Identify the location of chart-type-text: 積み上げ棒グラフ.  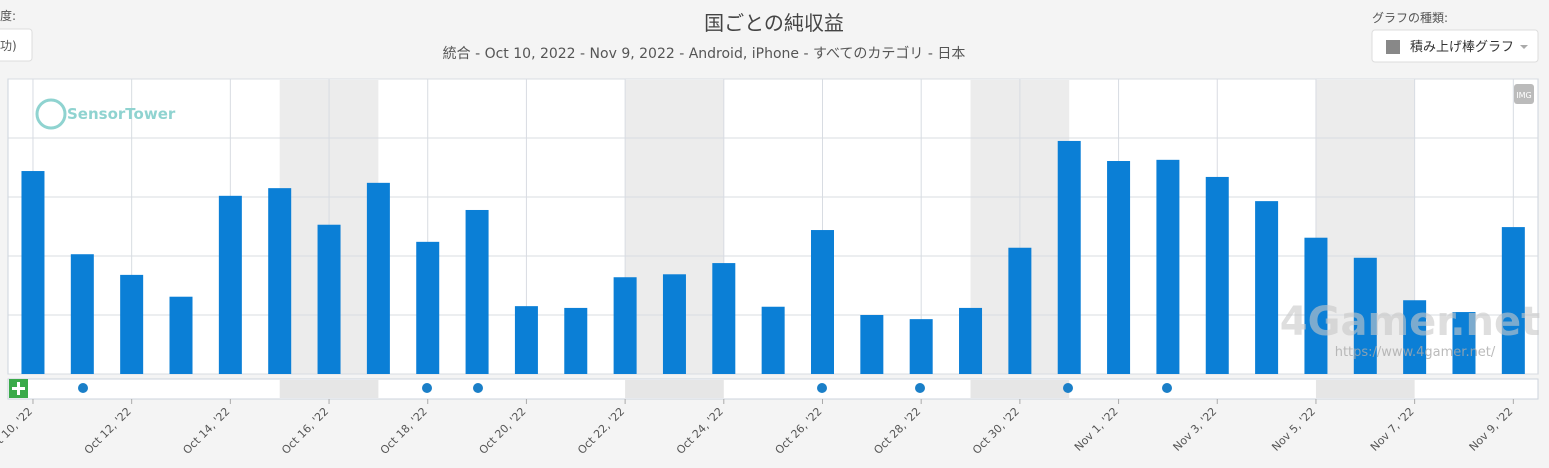
(1462, 47).